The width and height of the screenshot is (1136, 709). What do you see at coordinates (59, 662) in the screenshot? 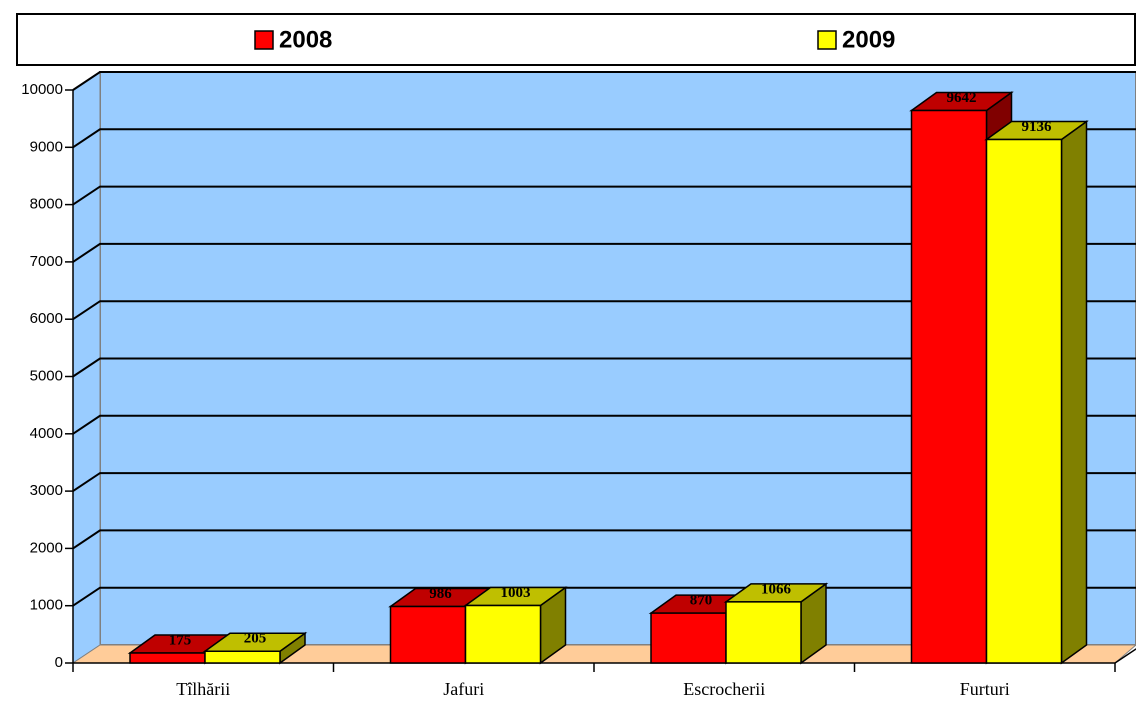
I see `y-tick-label: 0` at bounding box center [59, 662].